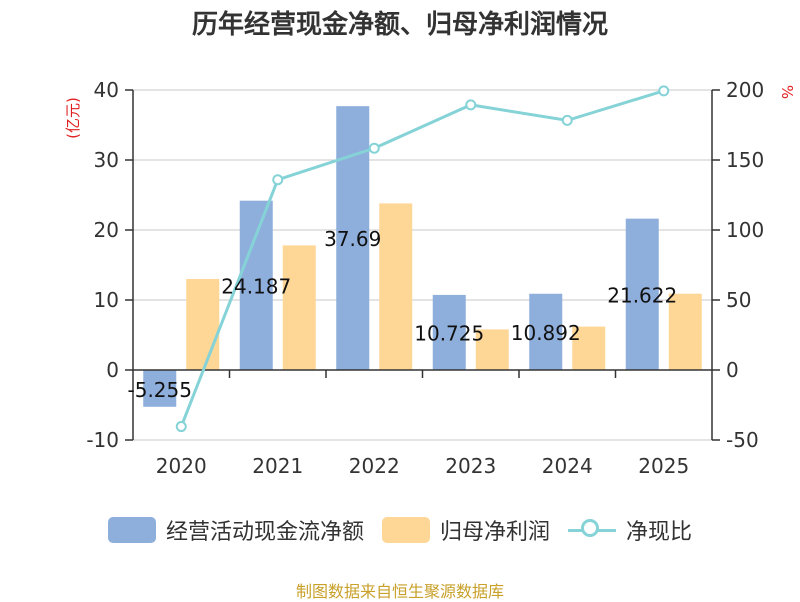 The image size is (800, 602). Describe the element at coordinates (181, 466) in the screenshot. I see `x-tick-label: 2020` at that location.